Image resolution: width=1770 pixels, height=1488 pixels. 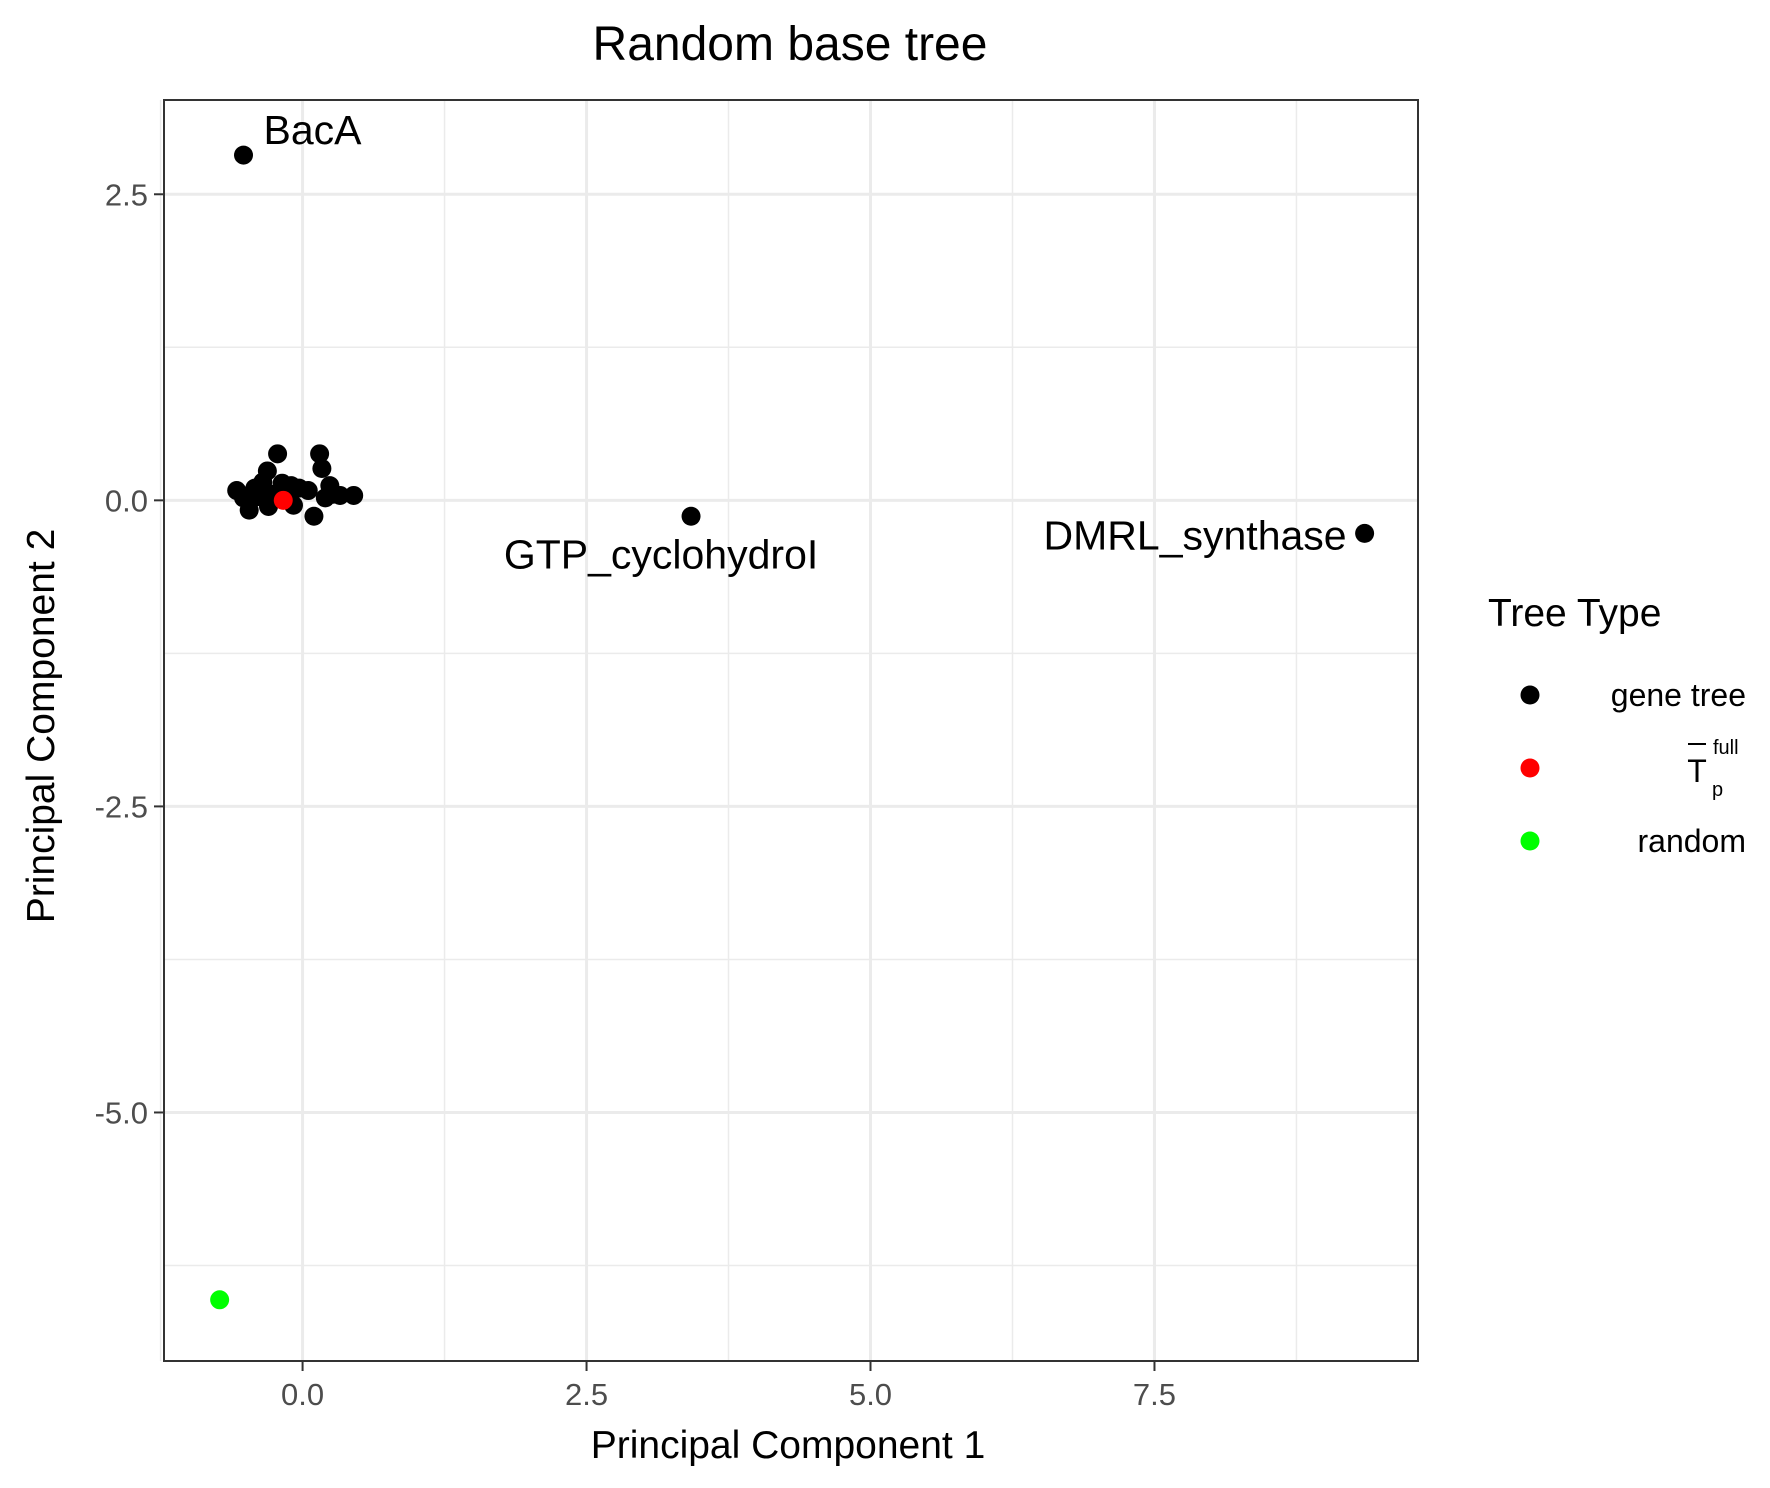 What do you see at coordinates (41, 726) in the screenshot?
I see `y-axis-label: Principal Component 2` at bounding box center [41, 726].